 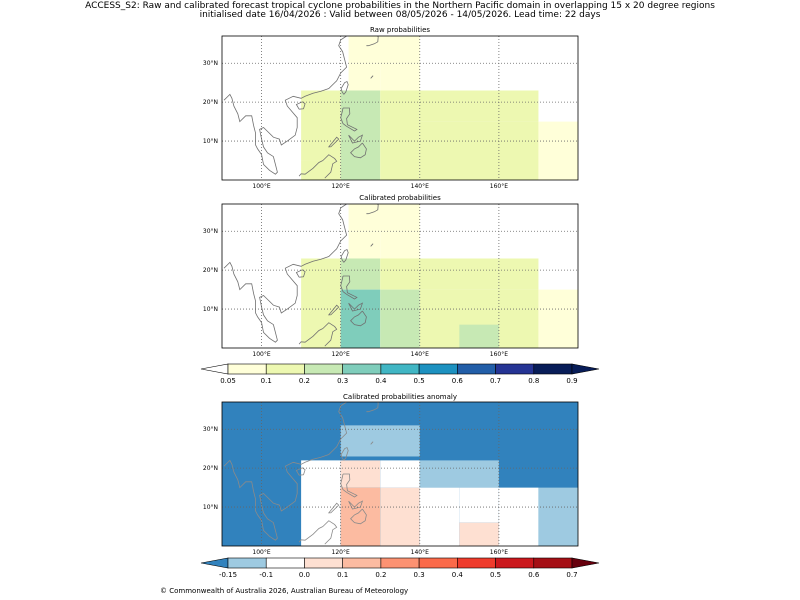 I want to click on colorbar-tick-label: 0.9, so click(x=571, y=381).